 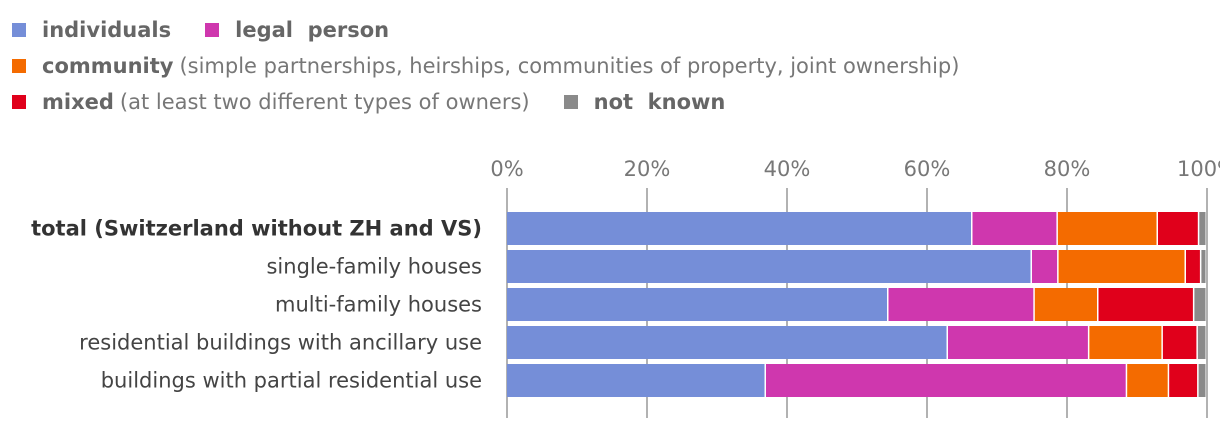 What do you see at coordinates (324, 102) in the screenshot?
I see `legend-desc-mixed: (at least two different types of owners)` at bounding box center [324, 102].